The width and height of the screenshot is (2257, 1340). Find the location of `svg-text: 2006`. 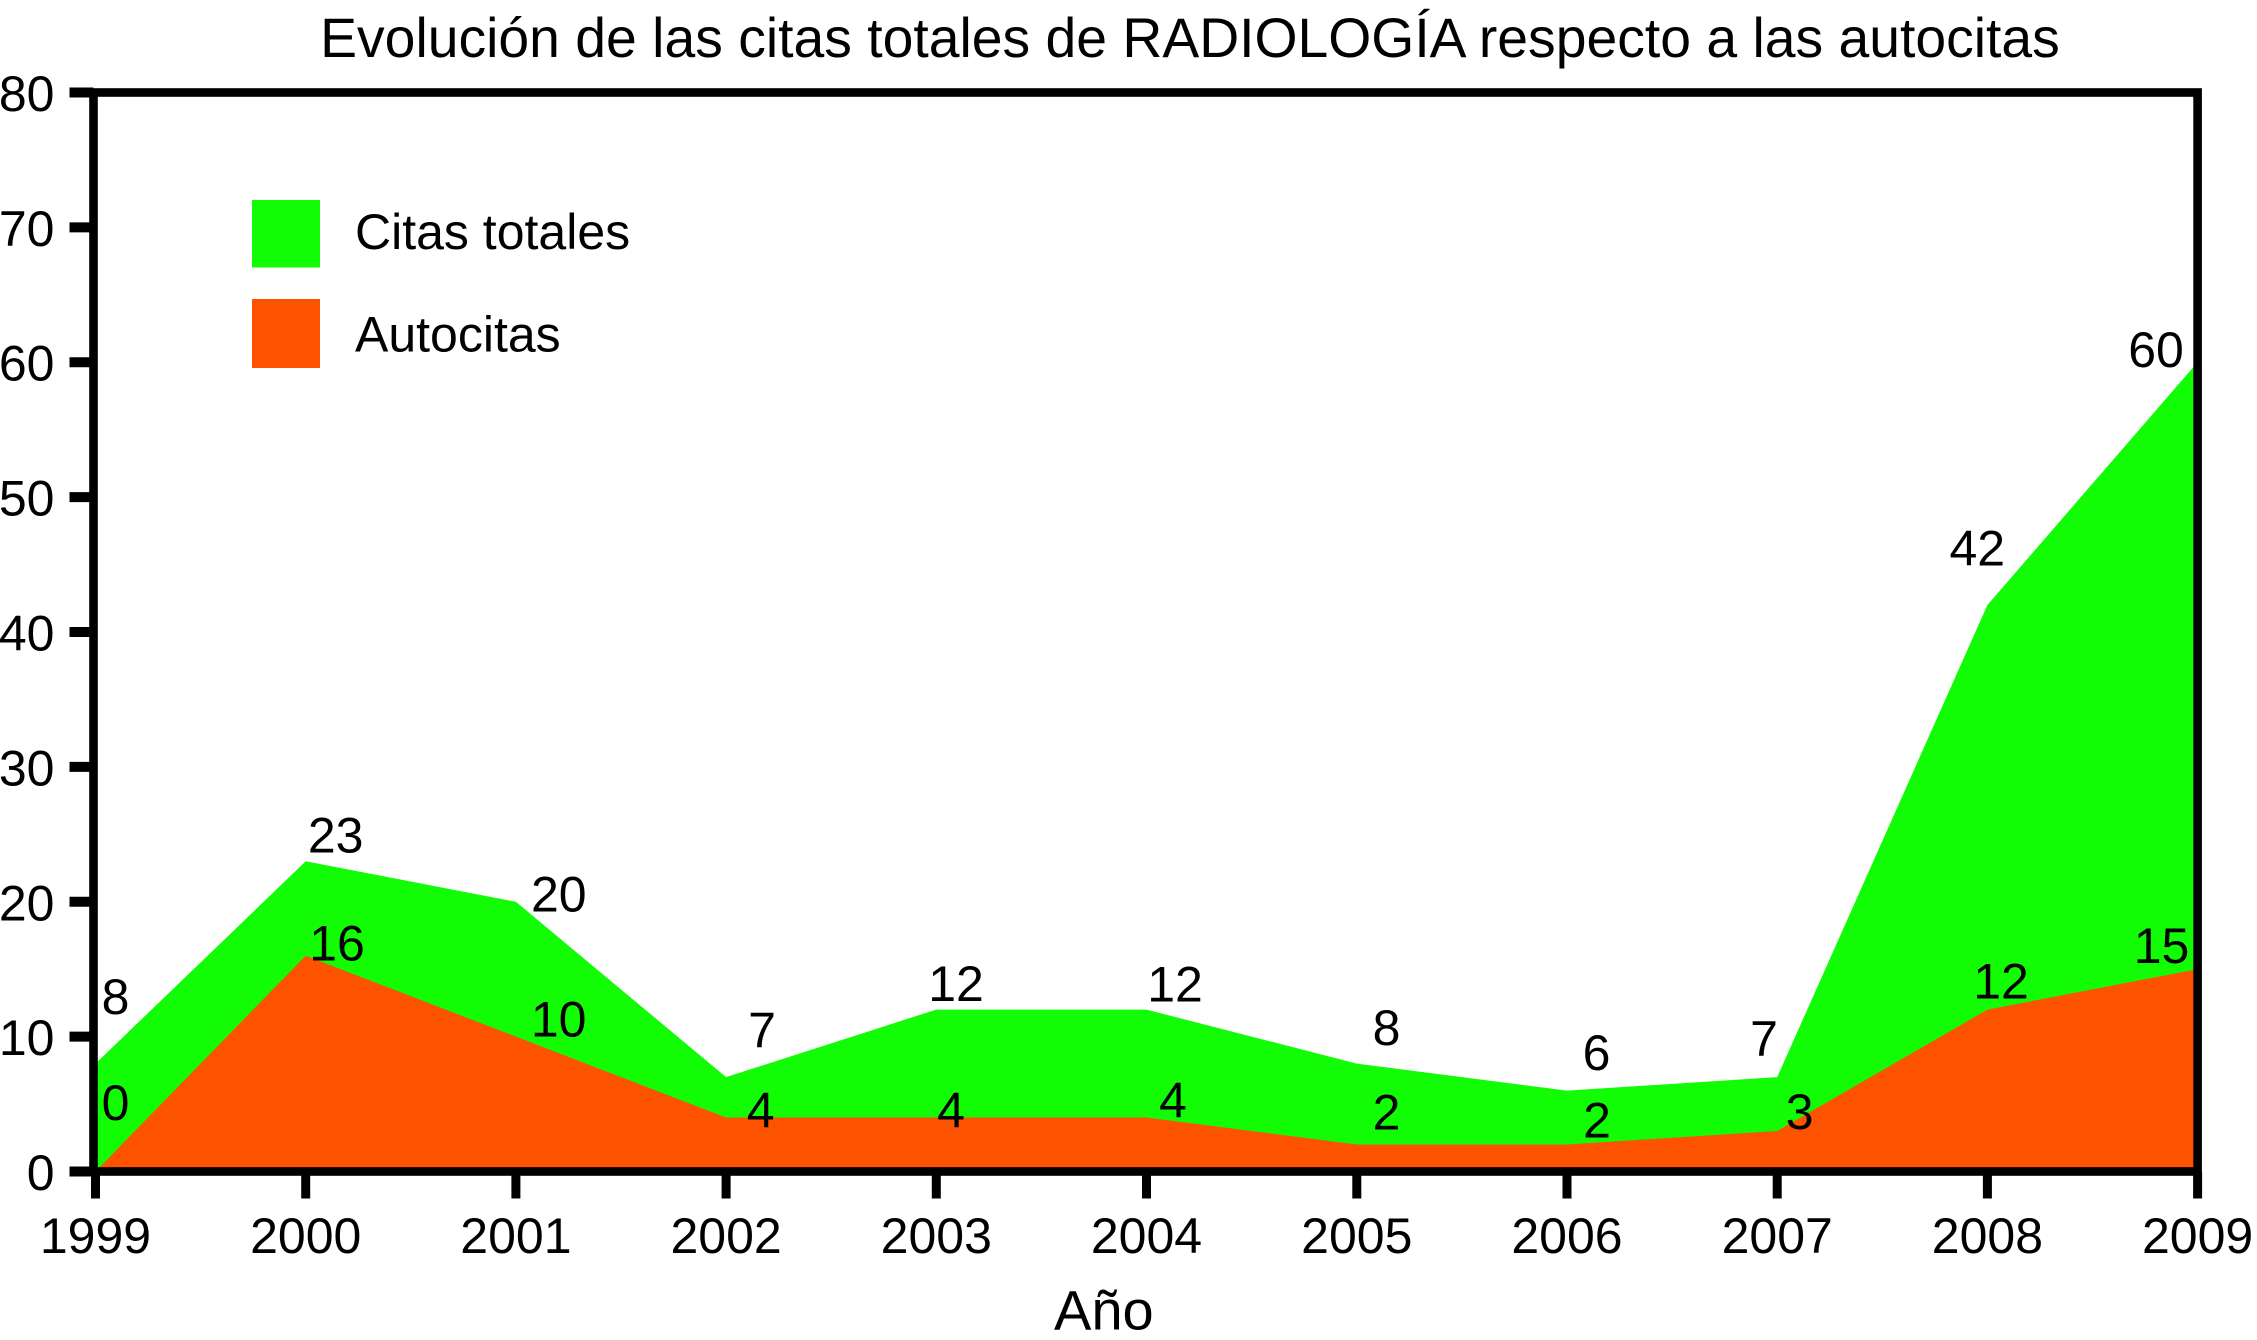

svg-text: 2006 is located at coordinates (1566, 1236).